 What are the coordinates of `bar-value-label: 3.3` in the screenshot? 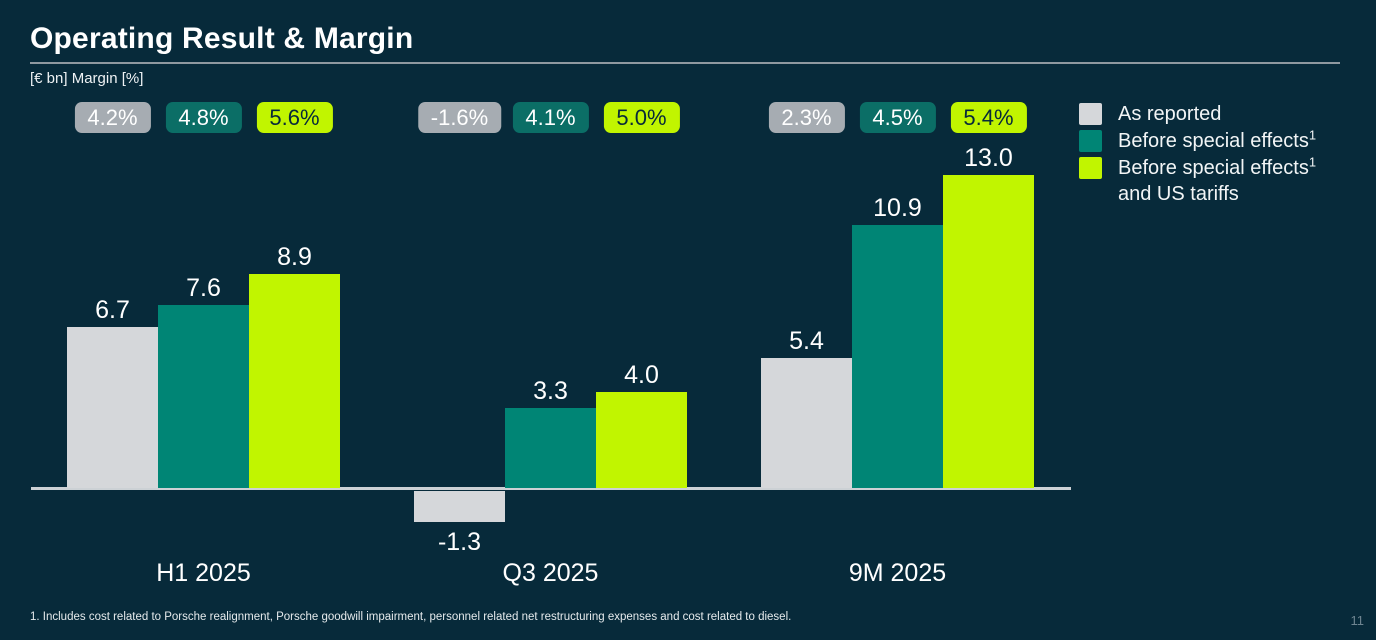 It's located at (550, 391).